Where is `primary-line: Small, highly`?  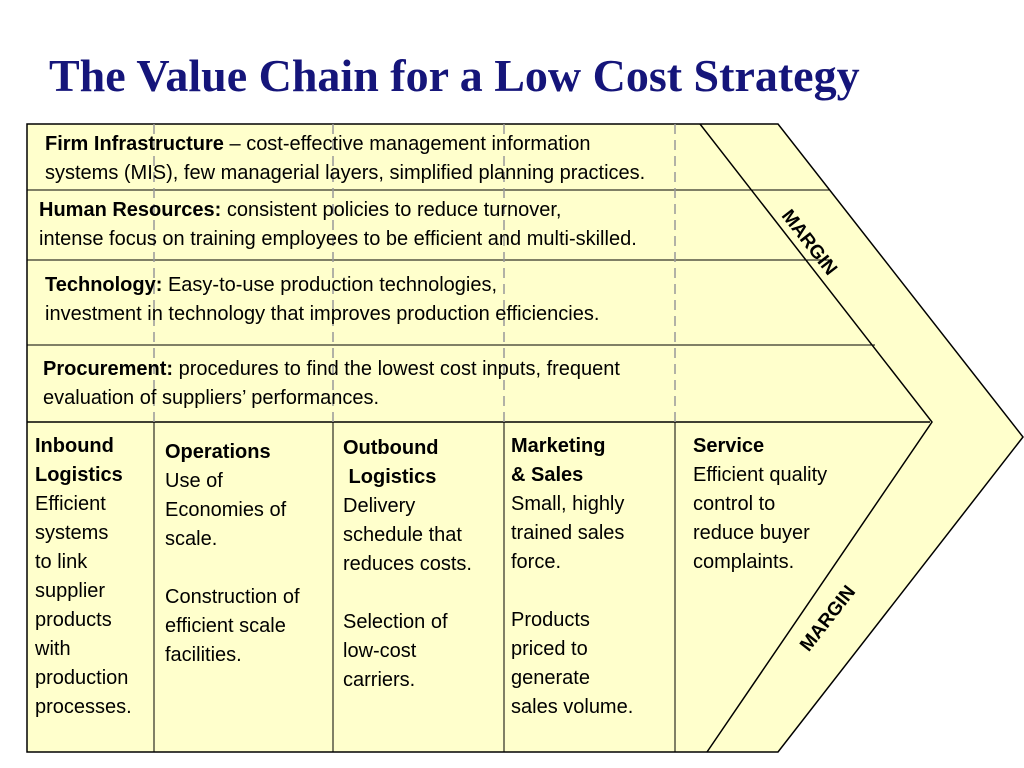
primary-line: Small, highly is located at coordinates (568, 504).